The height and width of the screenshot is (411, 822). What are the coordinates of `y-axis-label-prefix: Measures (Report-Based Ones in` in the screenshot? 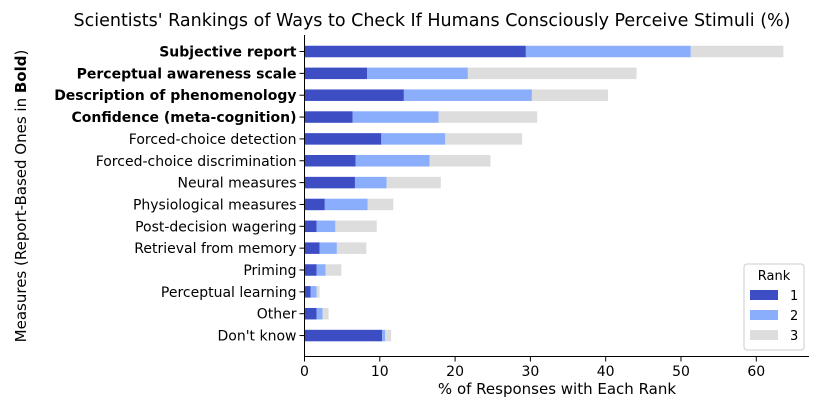 It's located at (21, 217).